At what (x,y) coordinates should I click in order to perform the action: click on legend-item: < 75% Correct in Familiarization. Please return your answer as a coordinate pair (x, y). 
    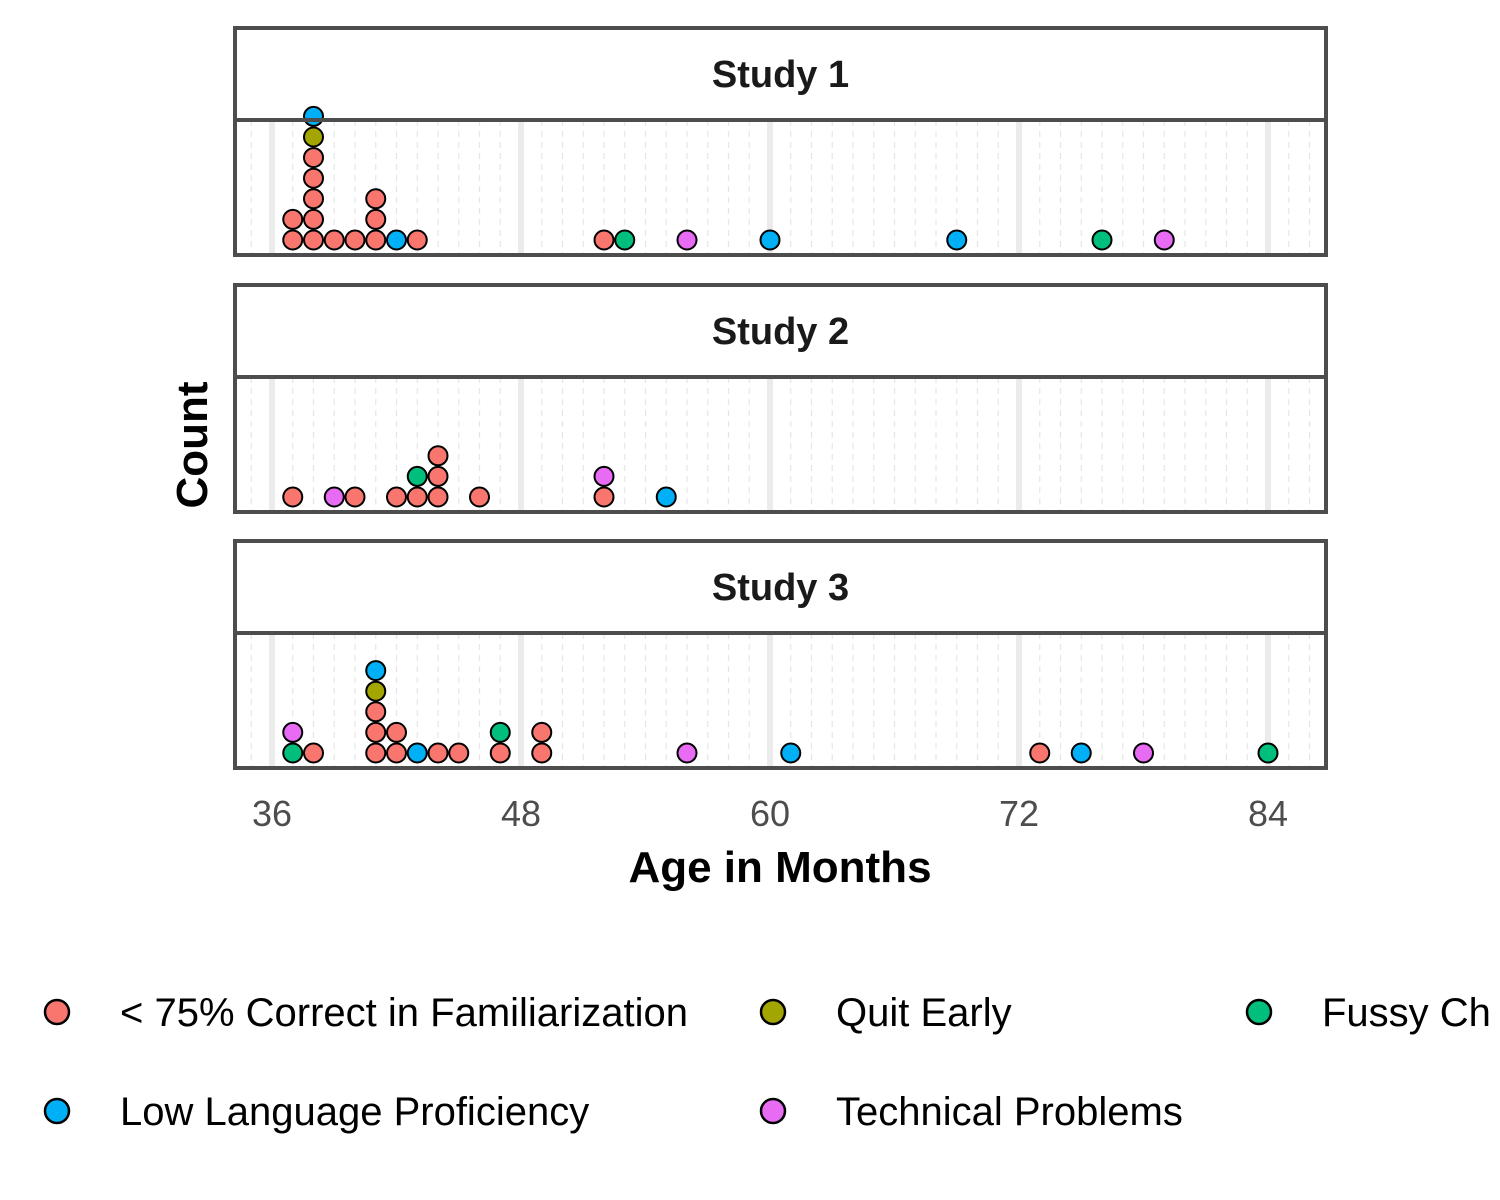
    Looking at the image, I should click on (365, 1013).